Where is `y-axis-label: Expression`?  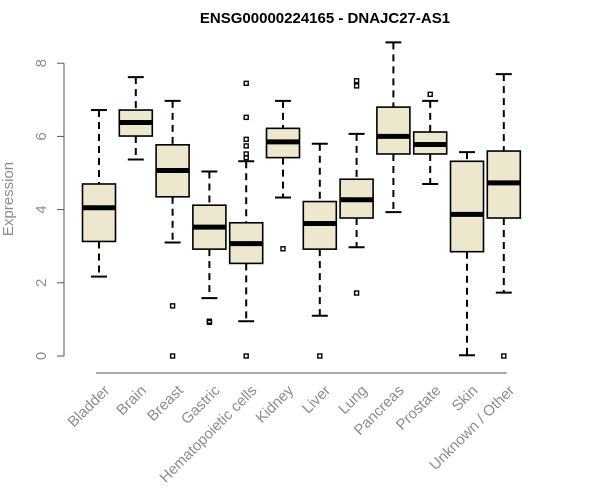 y-axis-label: Expression is located at coordinates (8, 199).